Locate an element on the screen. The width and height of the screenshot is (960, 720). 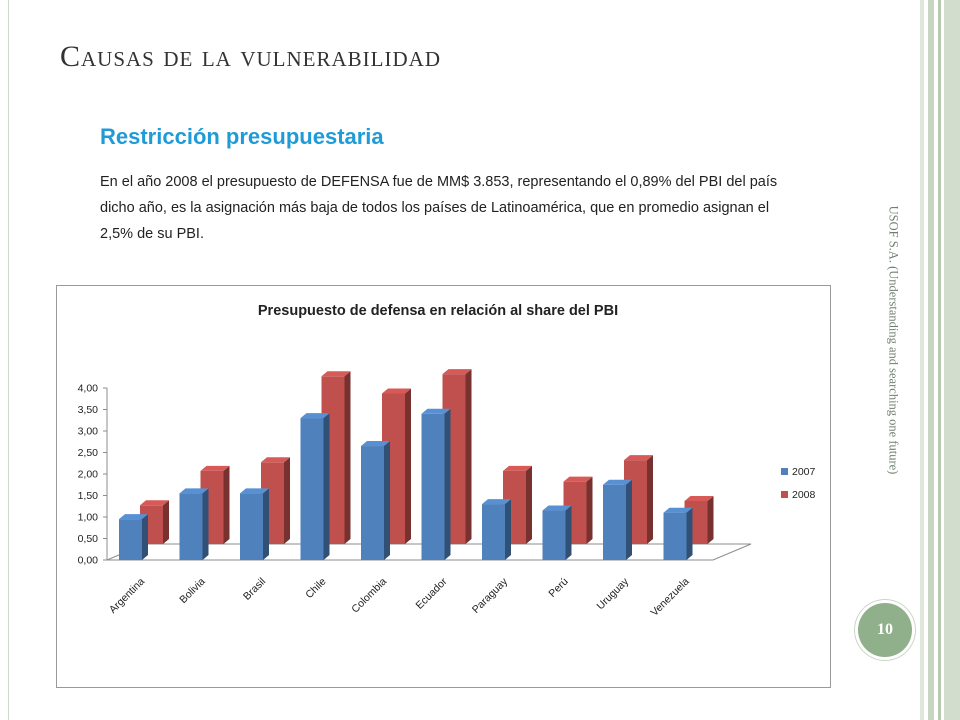
page-number-badge: 10 is located at coordinates (885, 630).